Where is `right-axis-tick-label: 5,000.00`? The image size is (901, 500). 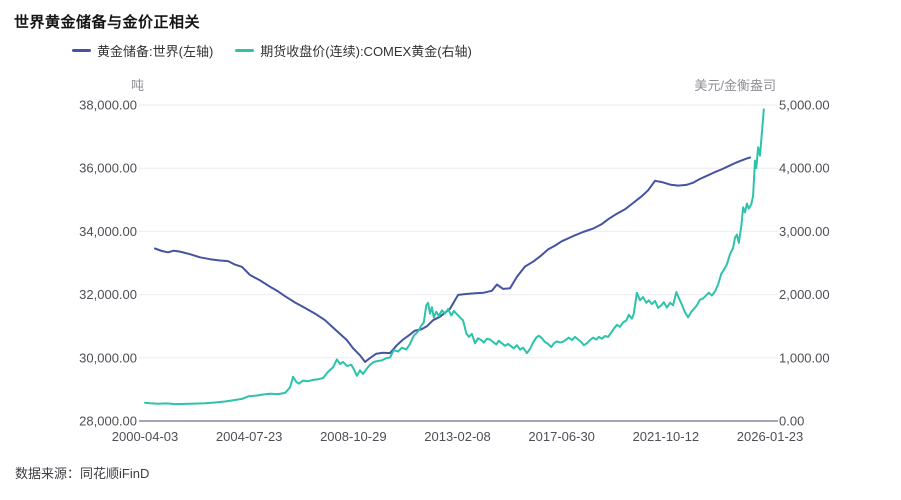
right-axis-tick-label: 5,000.00 is located at coordinates (804, 105).